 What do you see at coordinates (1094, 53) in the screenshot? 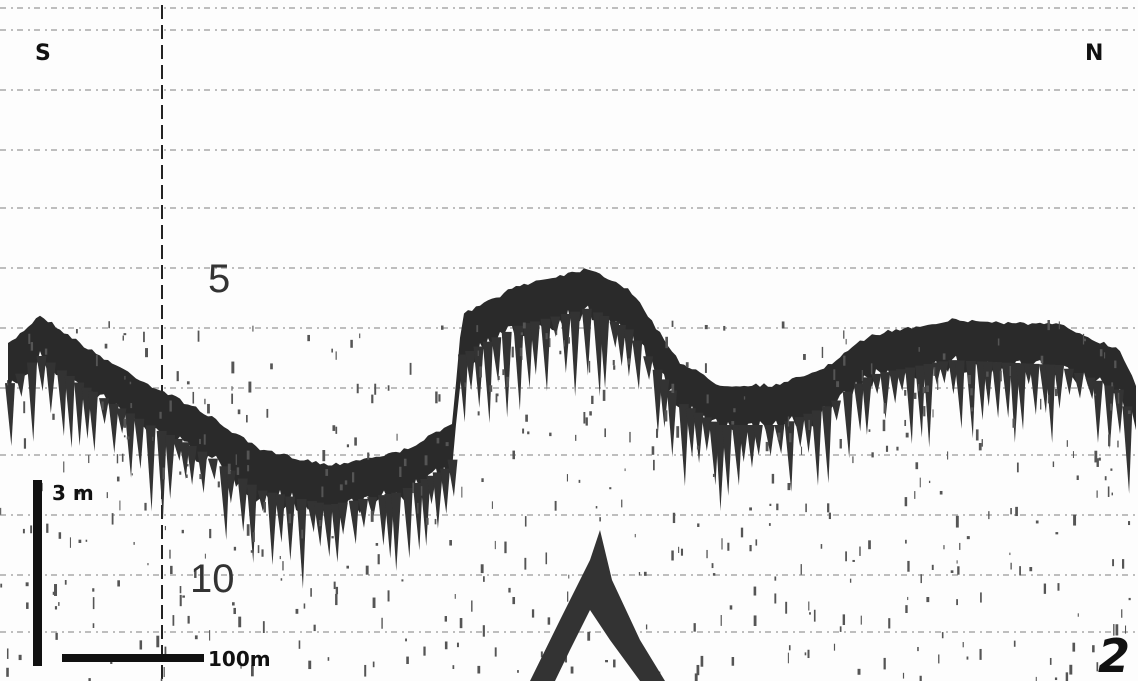
I see `north-label: N` at bounding box center [1094, 53].